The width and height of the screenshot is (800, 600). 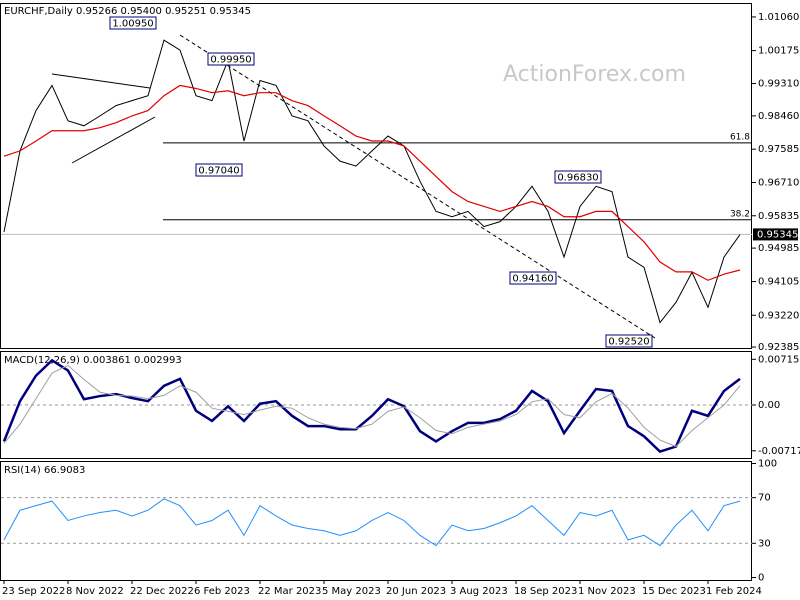 What do you see at coordinates (113, 140) in the screenshot?
I see `triangle-lower` at bounding box center [113, 140].